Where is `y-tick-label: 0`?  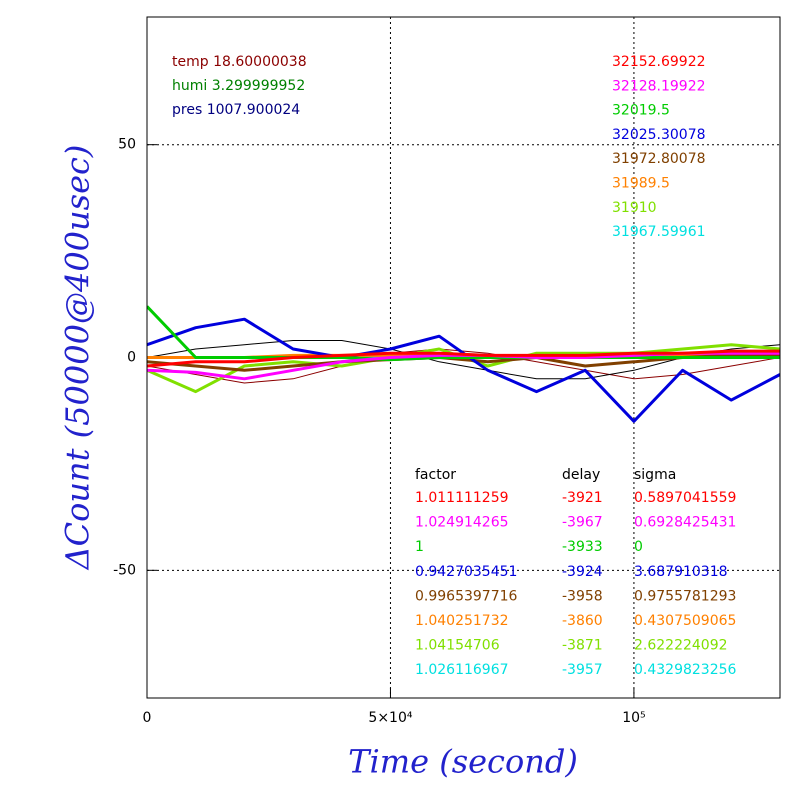
y-tick-label: 0 is located at coordinates (131, 358).